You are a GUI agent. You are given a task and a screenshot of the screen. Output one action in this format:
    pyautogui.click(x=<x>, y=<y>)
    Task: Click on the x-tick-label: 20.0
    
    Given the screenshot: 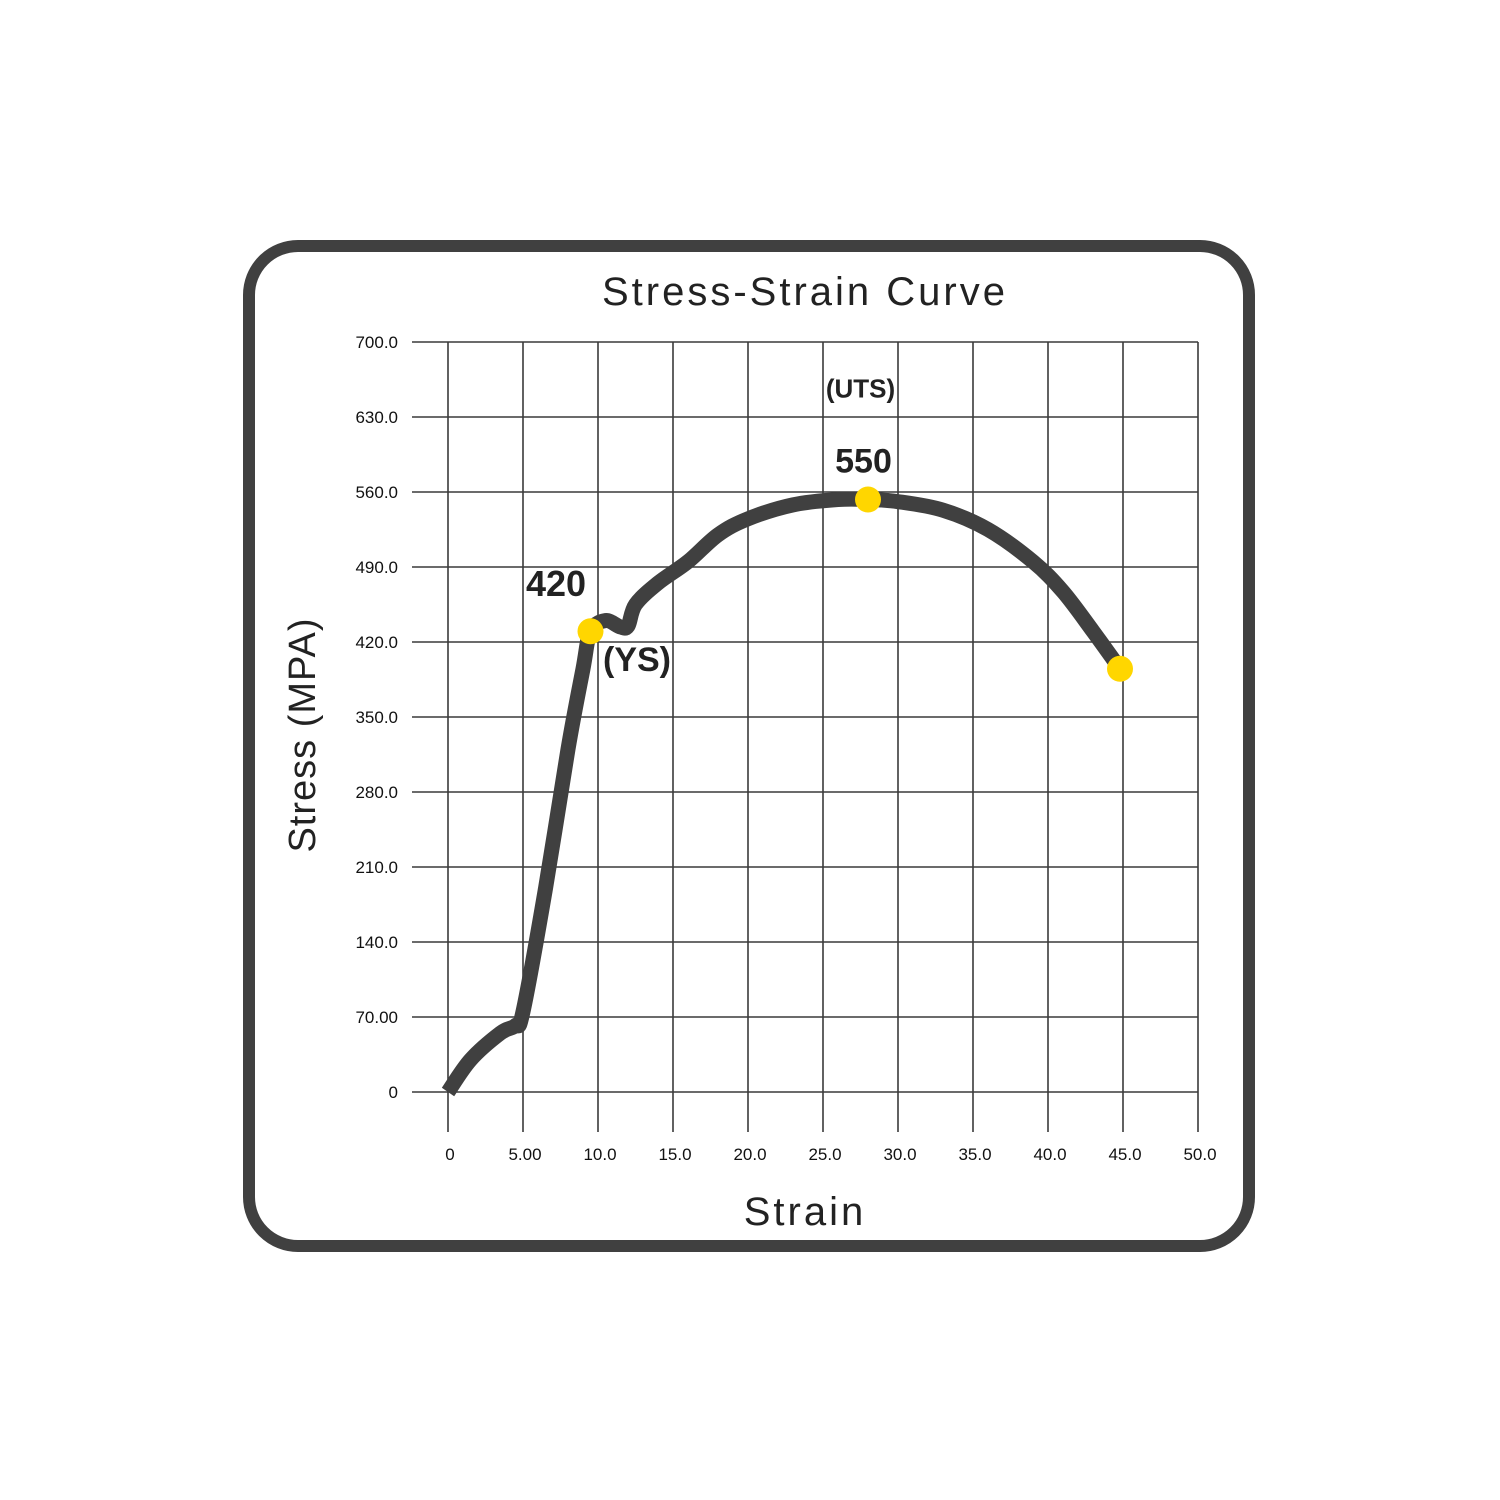 What is the action you would take?
    pyautogui.click(x=749, y=1154)
    